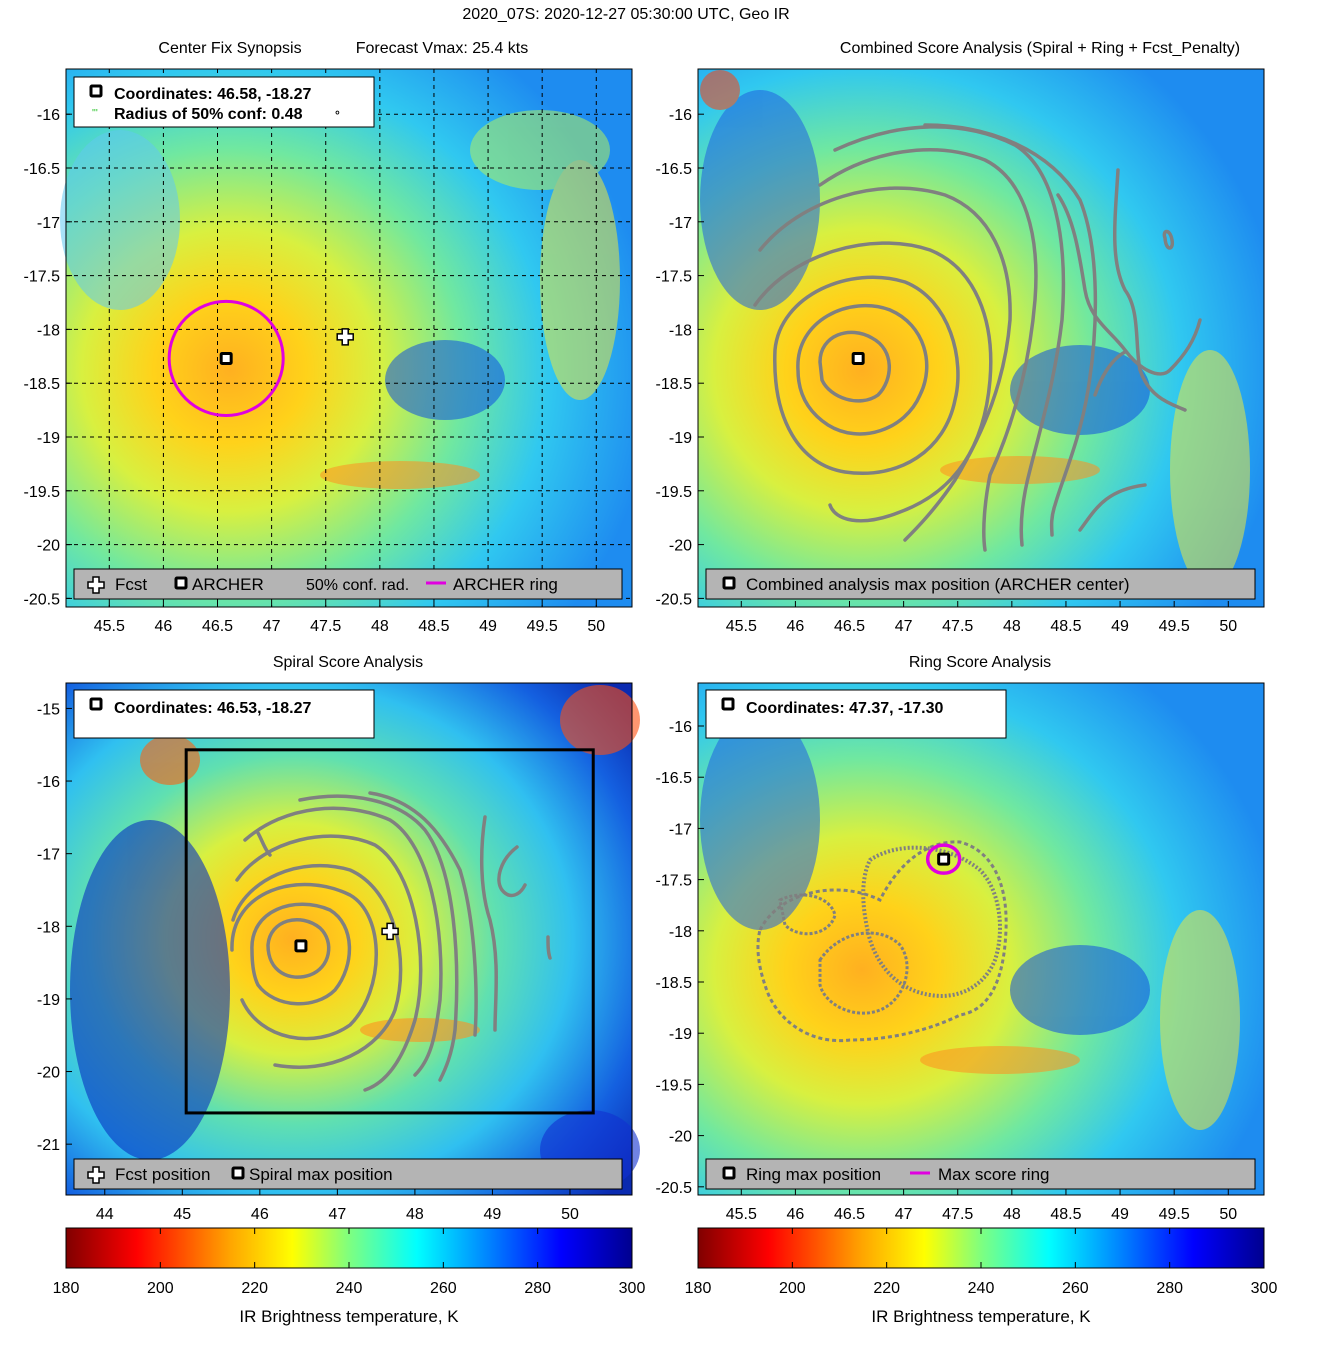  What do you see at coordinates (345, 337) in the screenshot?
I see `forecast-position-marker` at bounding box center [345, 337].